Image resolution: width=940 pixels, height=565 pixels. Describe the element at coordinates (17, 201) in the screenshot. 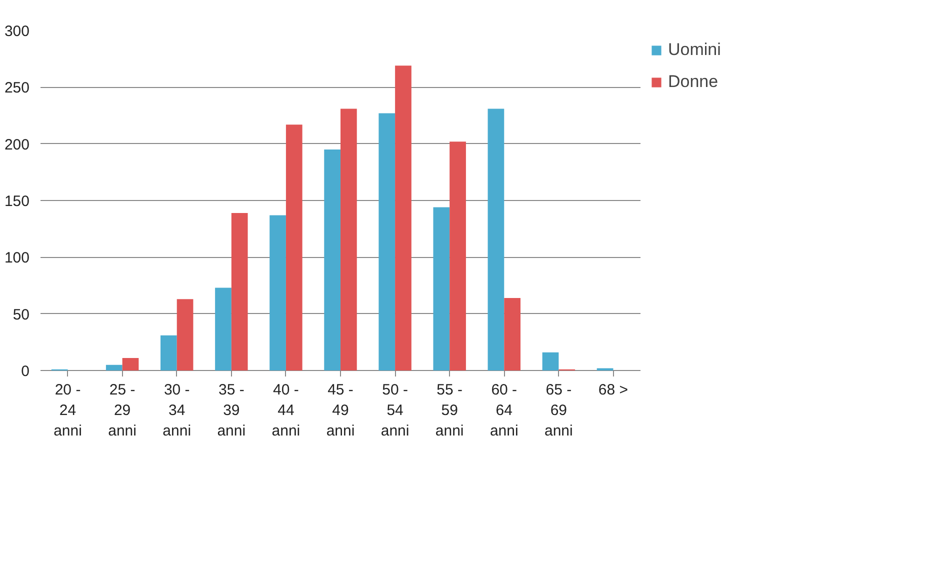

I see `y-tick-label: 150` at that location.